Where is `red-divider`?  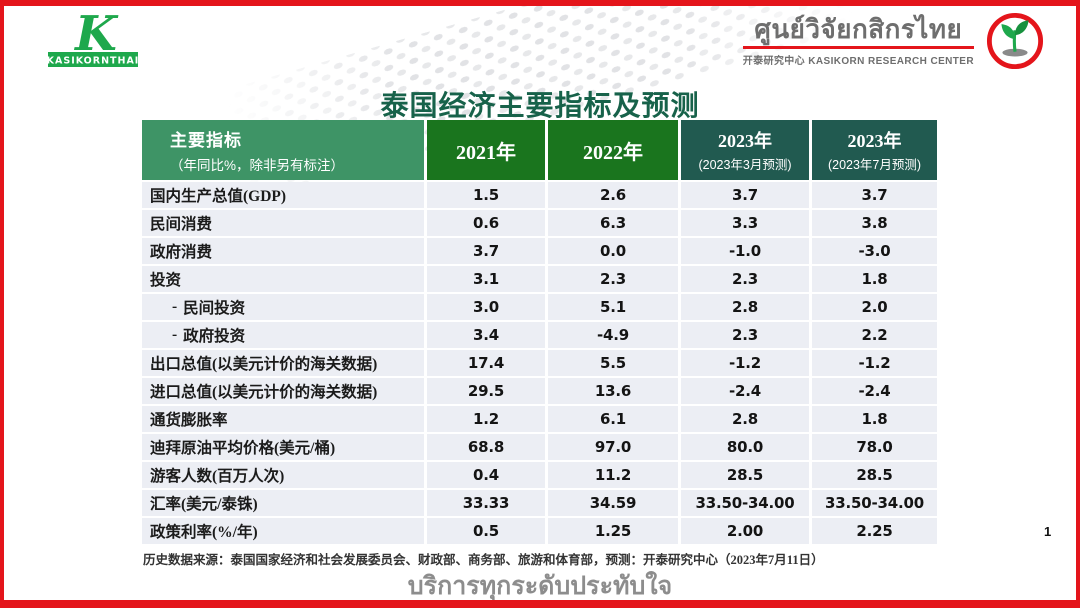 red-divider is located at coordinates (858, 47).